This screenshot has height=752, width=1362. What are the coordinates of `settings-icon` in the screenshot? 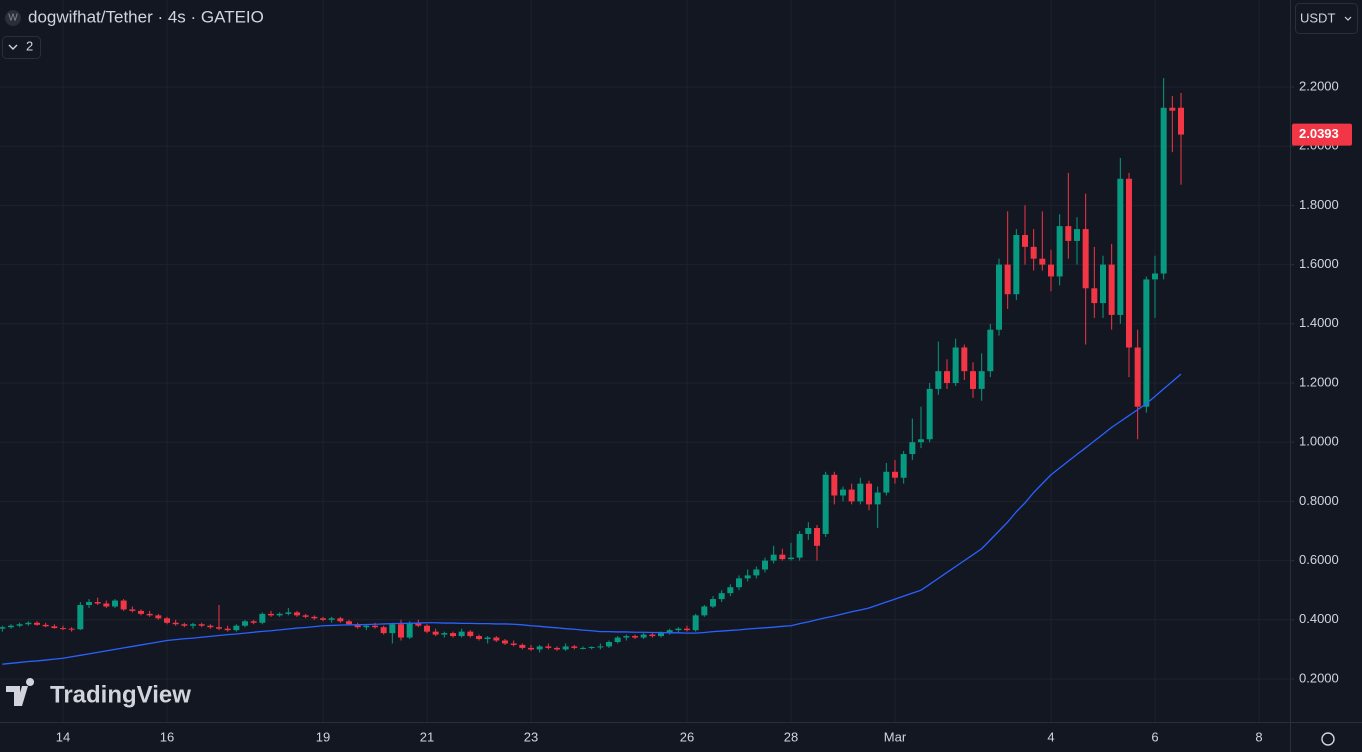 It's located at (1328, 739).